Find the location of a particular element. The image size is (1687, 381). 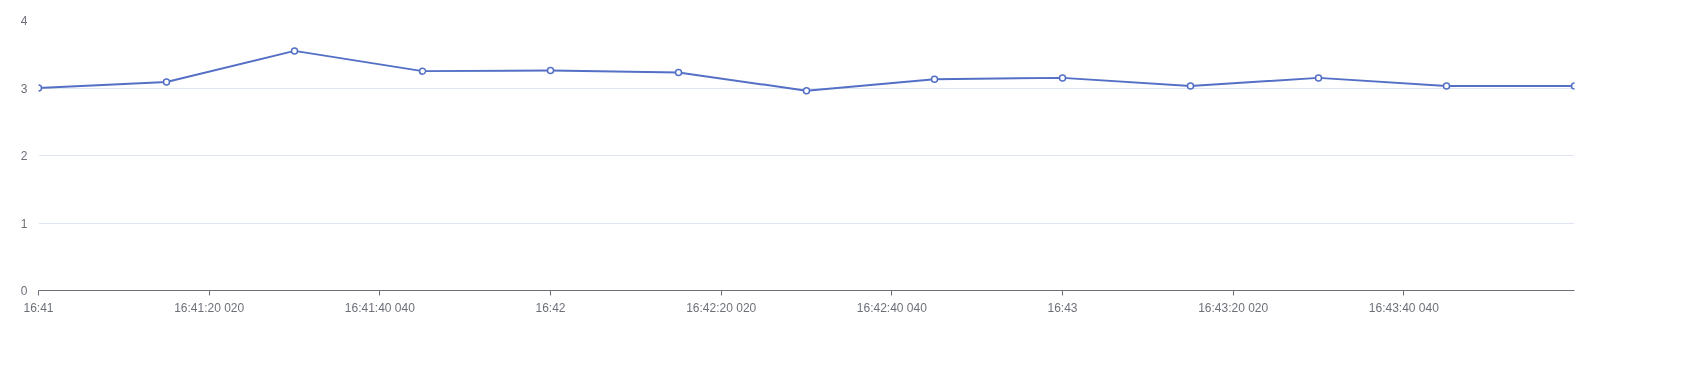

x-tick-label: 16:43:20 020 is located at coordinates (1233, 307).